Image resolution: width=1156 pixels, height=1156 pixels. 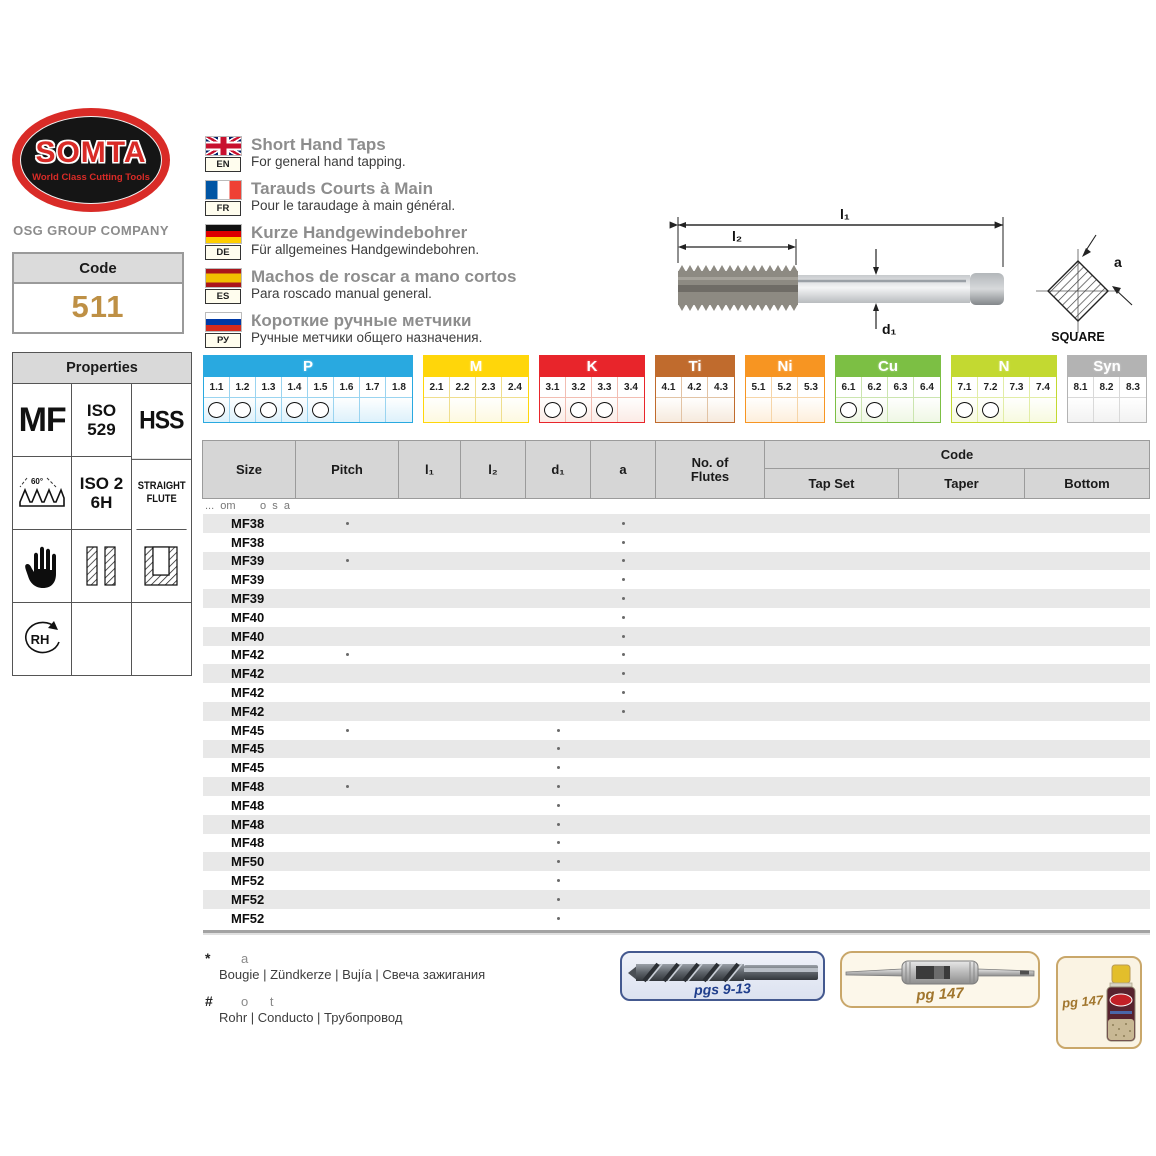 I want to click on size-cell: MF50, so click(x=248, y=862).